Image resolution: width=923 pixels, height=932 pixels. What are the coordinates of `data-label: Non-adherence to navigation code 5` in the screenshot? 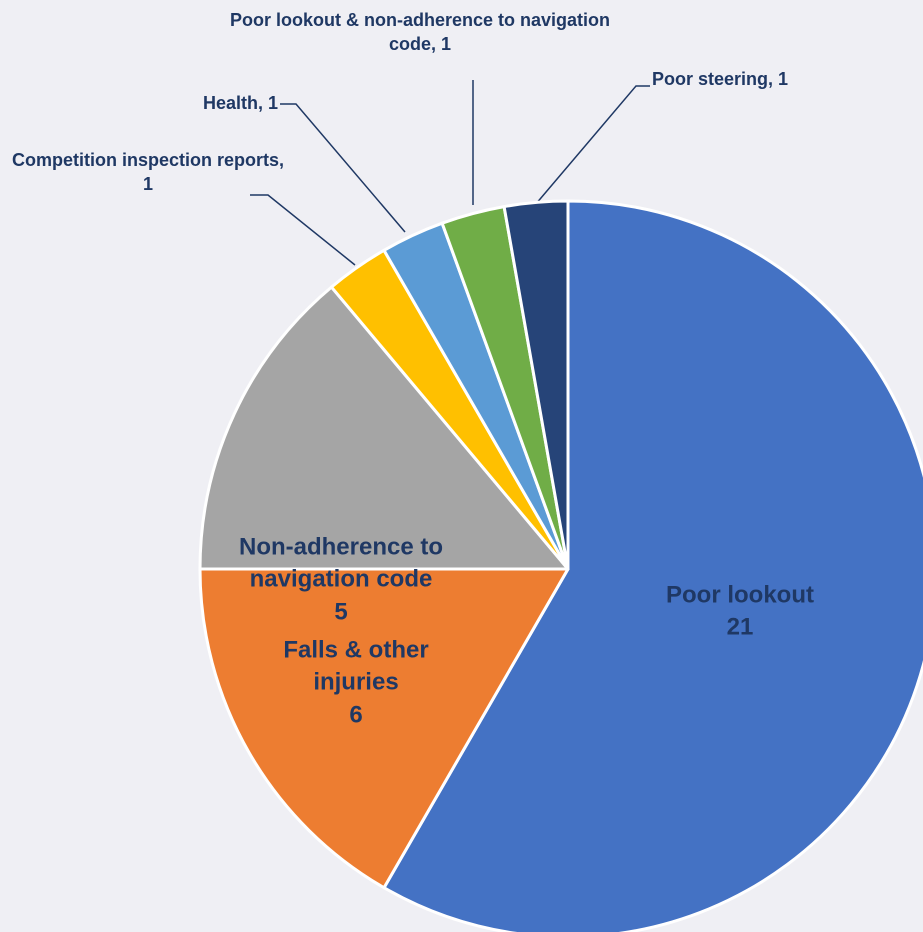 It's located at (341, 579).